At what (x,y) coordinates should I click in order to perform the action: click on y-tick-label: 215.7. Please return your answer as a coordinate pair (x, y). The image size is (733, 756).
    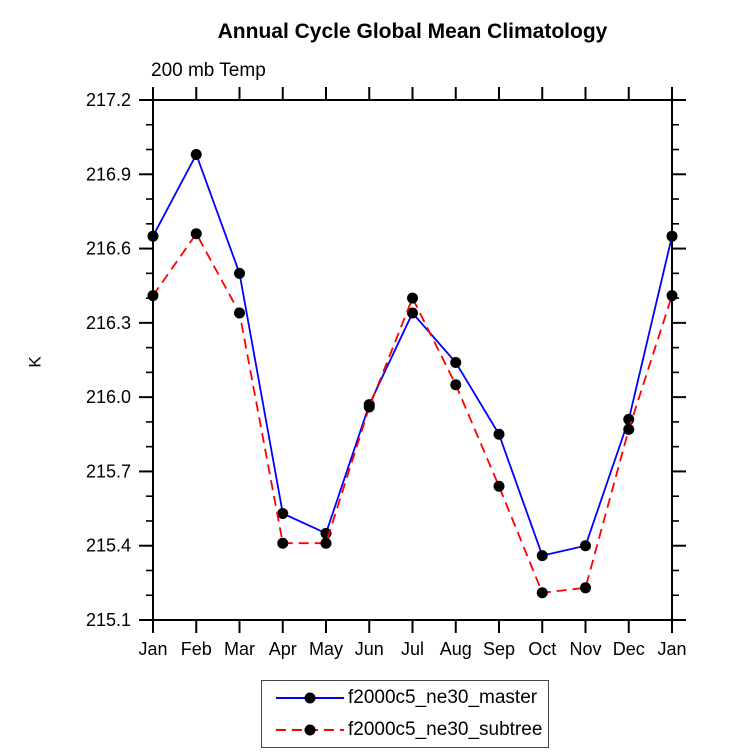
    Looking at the image, I should click on (108, 471).